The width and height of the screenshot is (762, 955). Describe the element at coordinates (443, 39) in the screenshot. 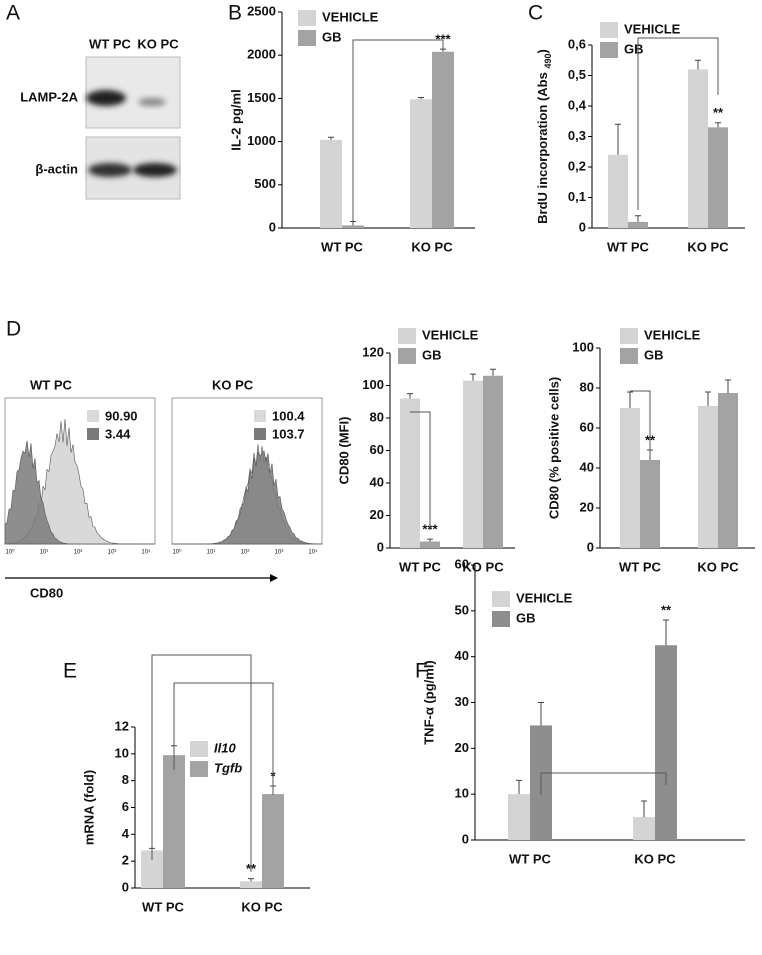

I see `significance: ***` at that location.